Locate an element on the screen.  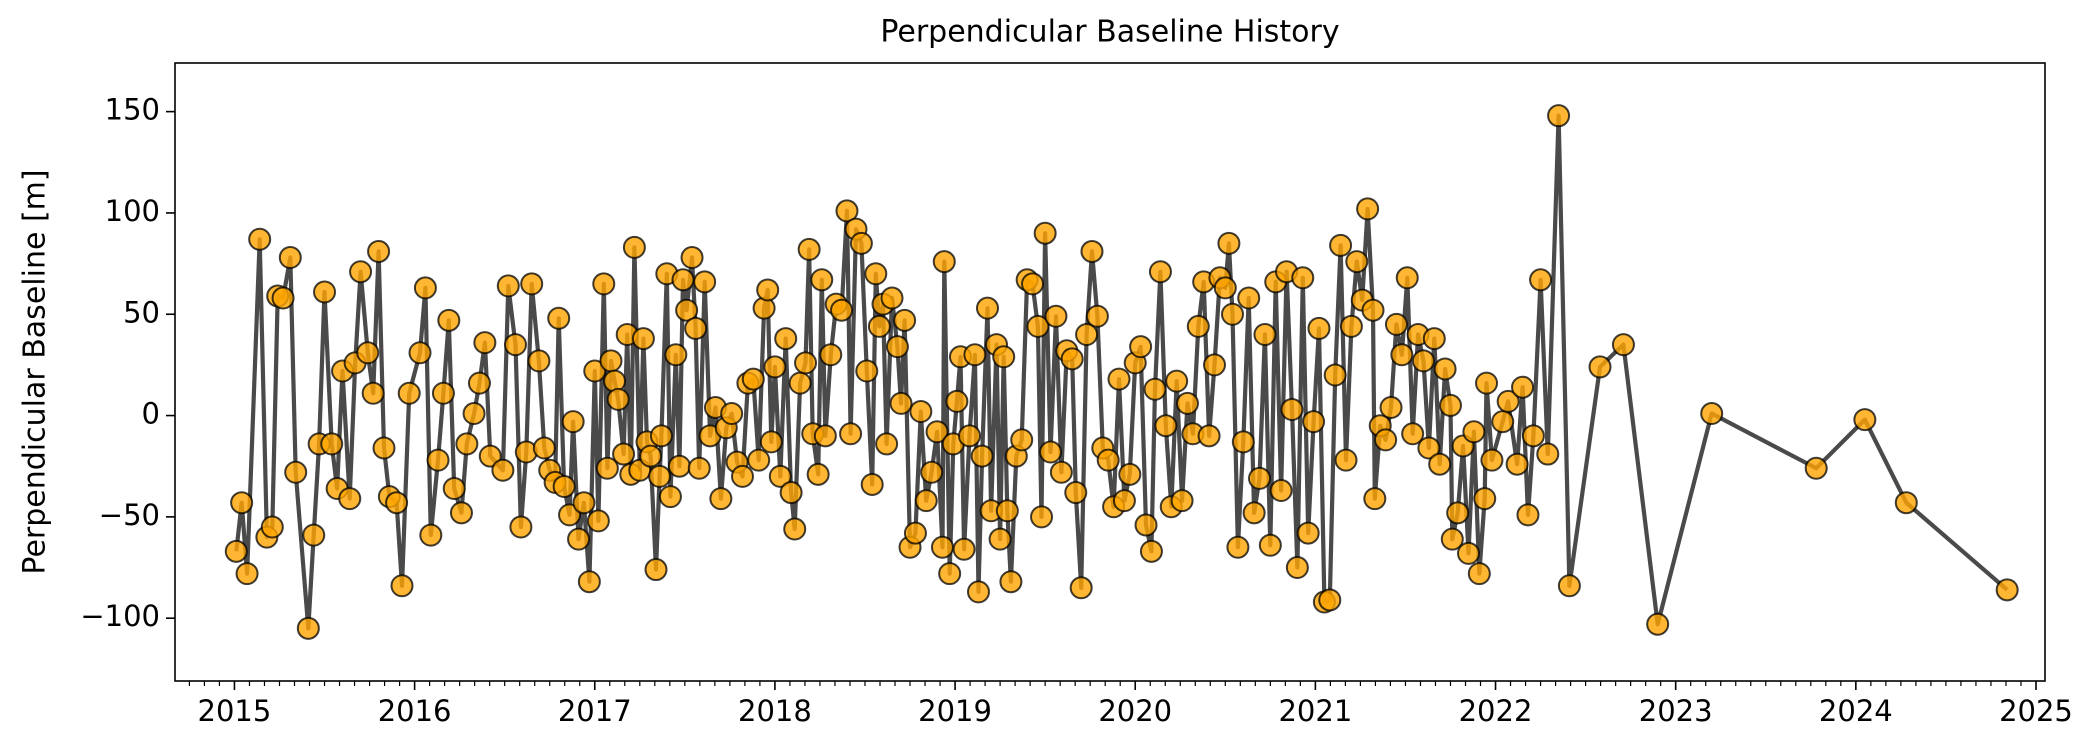
x-tick-label: 2021 is located at coordinates (1315, 711).